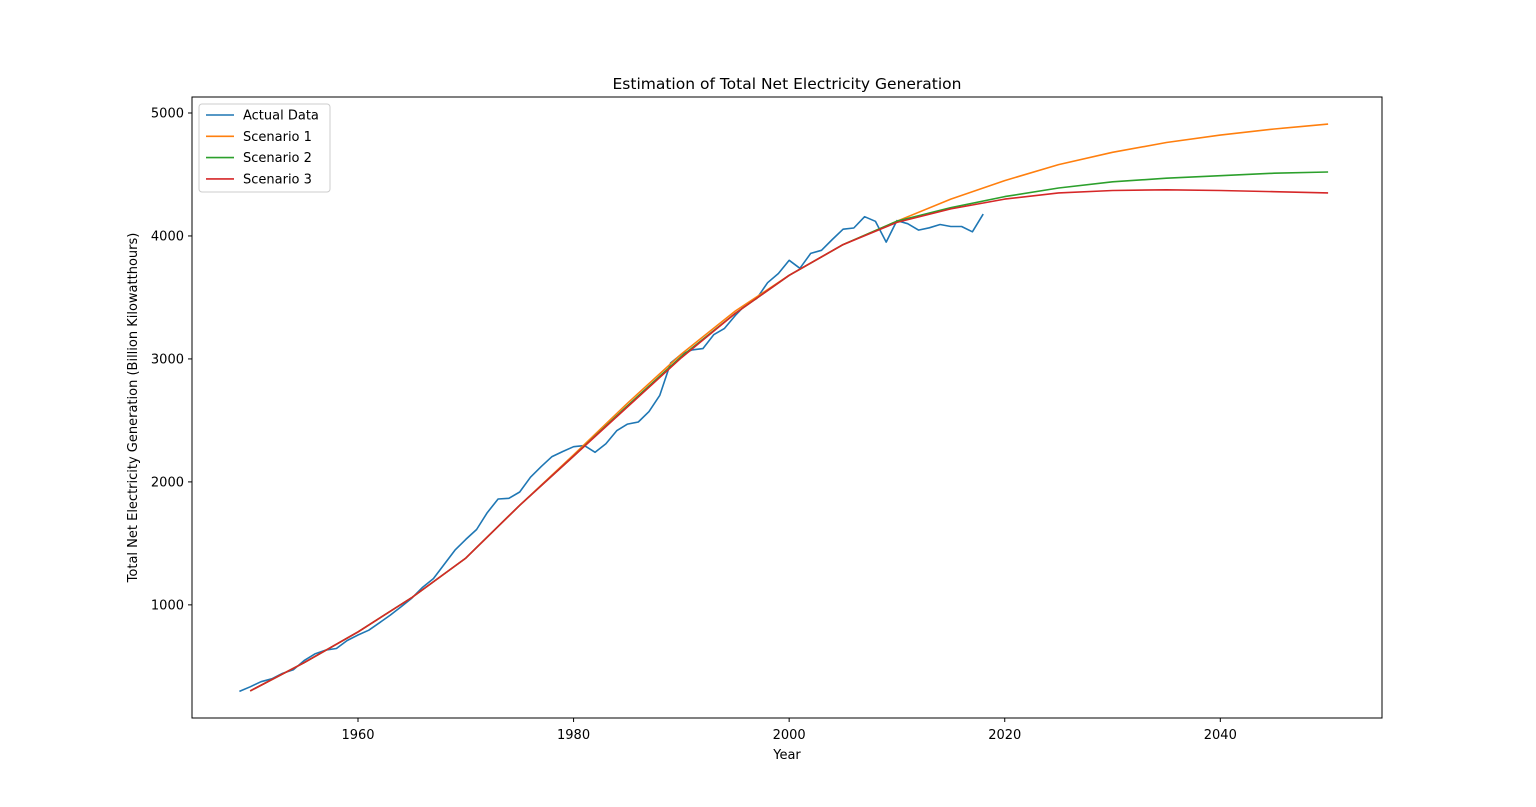  What do you see at coordinates (167, 236) in the screenshot?
I see `y-tick-label: 4000` at bounding box center [167, 236].